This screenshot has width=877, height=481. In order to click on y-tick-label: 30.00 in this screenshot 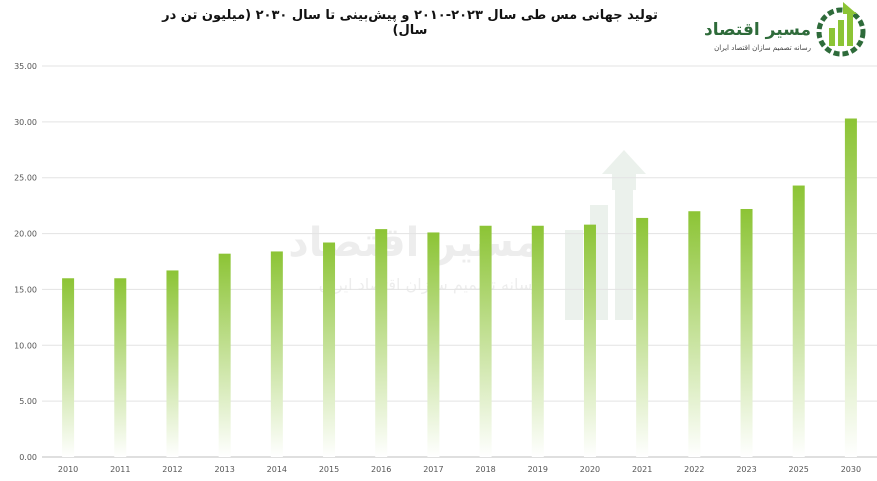, I will do `click(25, 122)`.